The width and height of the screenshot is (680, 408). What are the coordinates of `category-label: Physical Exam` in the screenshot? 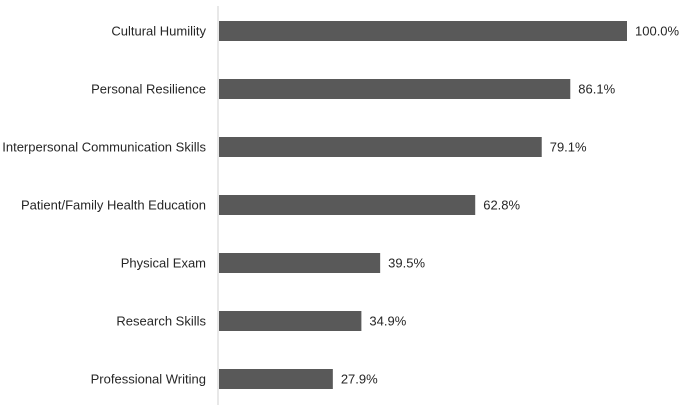 It's located at (163, 263).